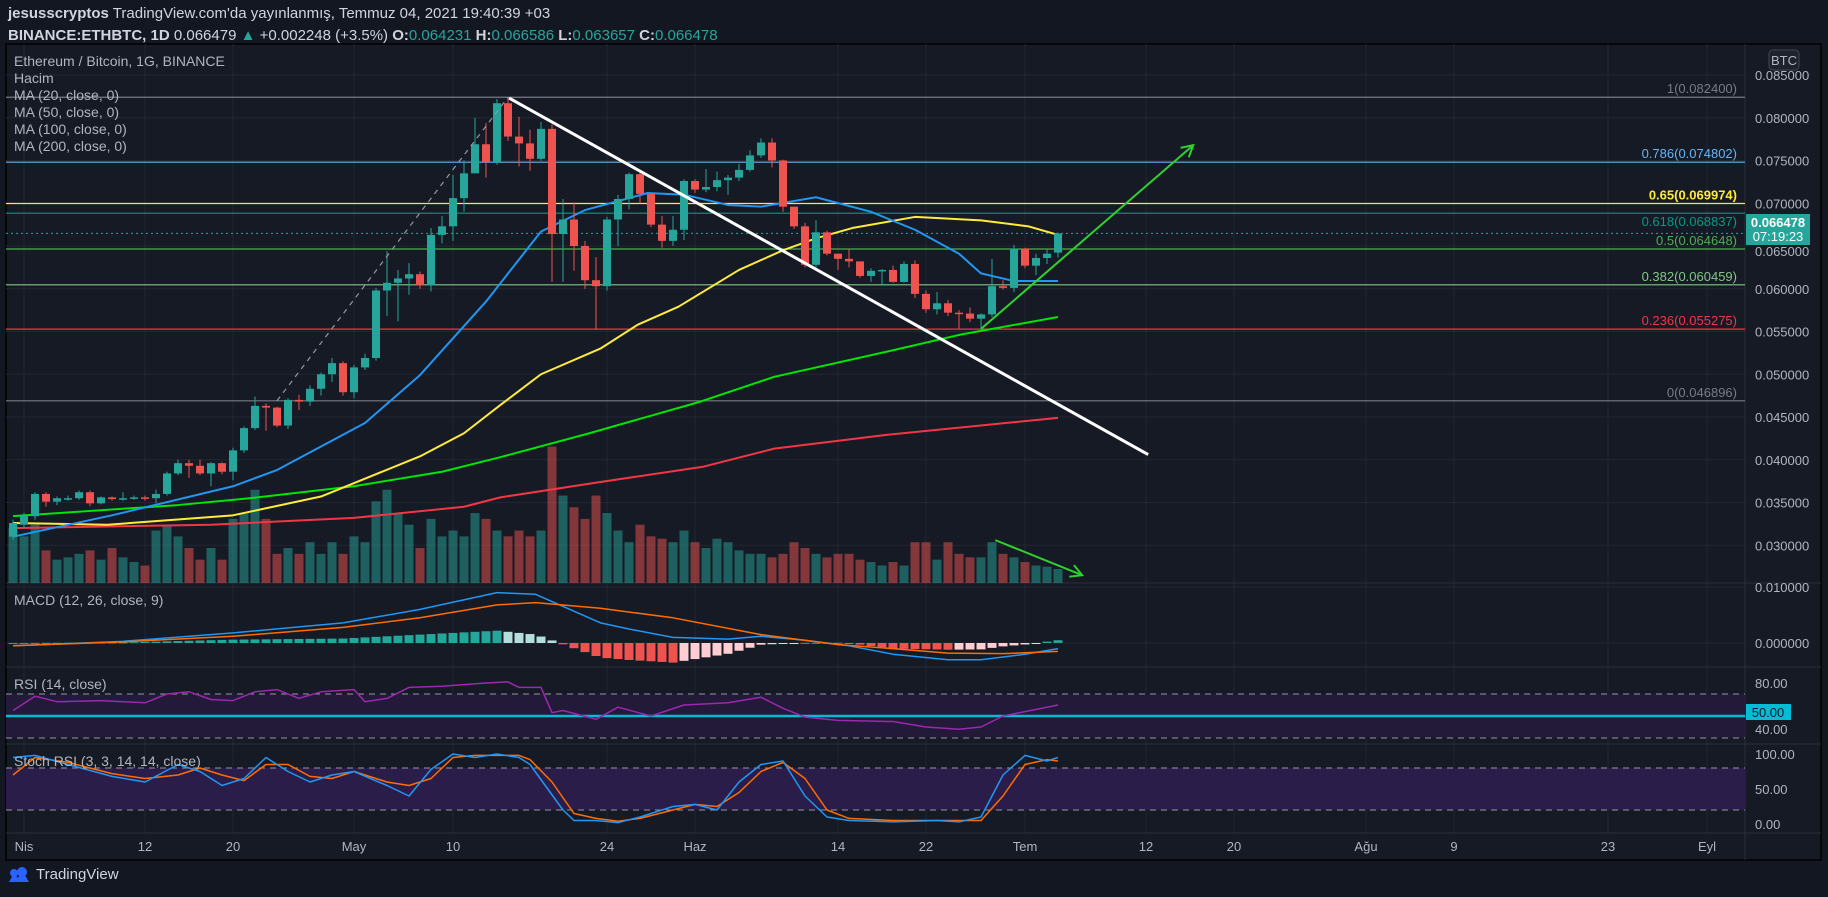  I want to click on uptrend-arrow, so click(1087, 237).